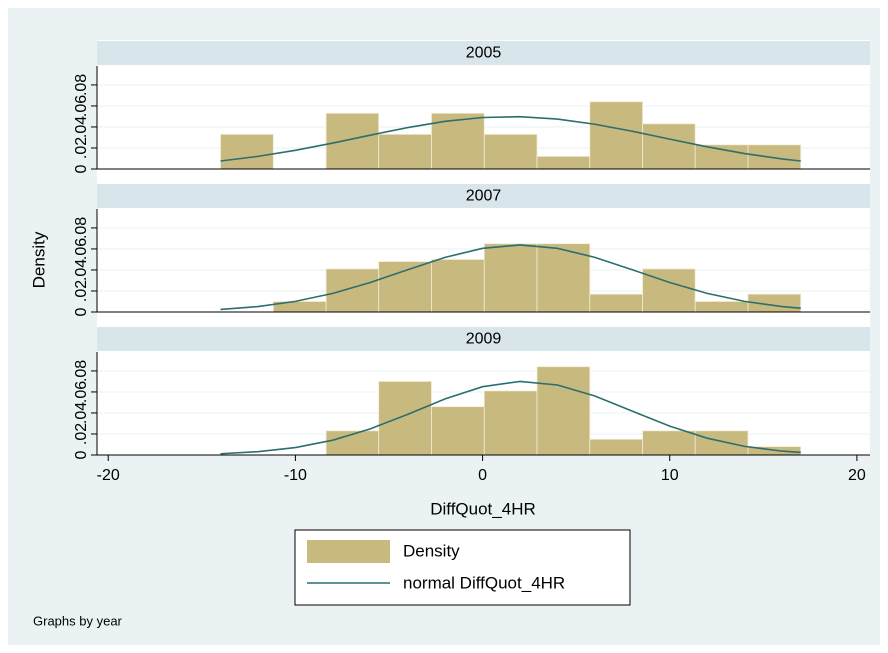 The width and height of the screenshot is (888, 653). Describe the element at coordinates (857, 475) in the screenshot. I see `x-tick-label: 20` at that location.